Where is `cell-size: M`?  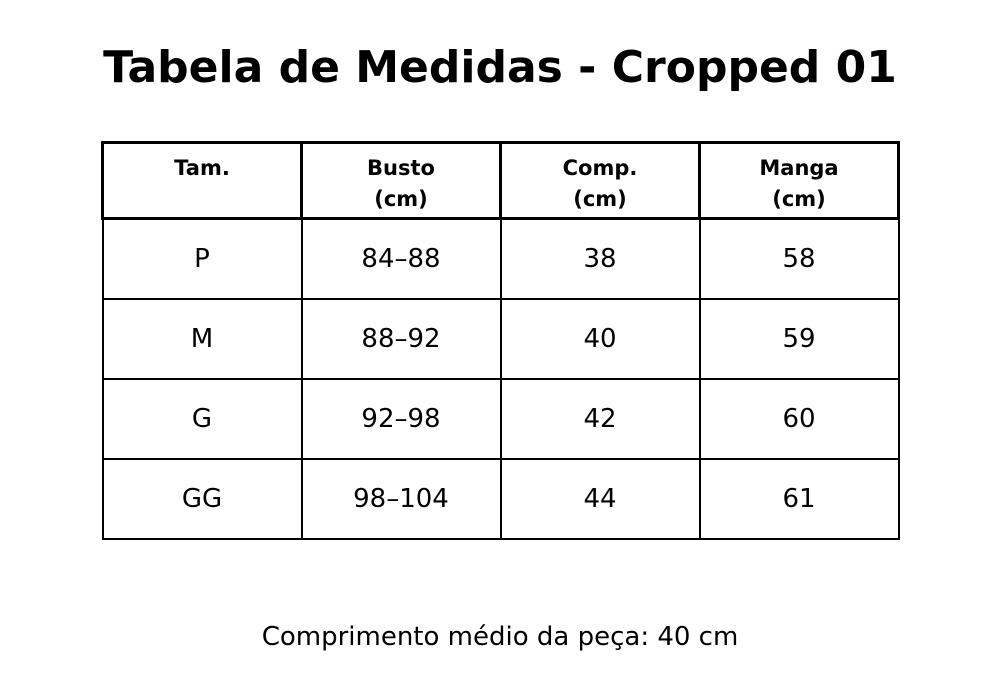
cell-size: M is located at coordinates (202, 339).